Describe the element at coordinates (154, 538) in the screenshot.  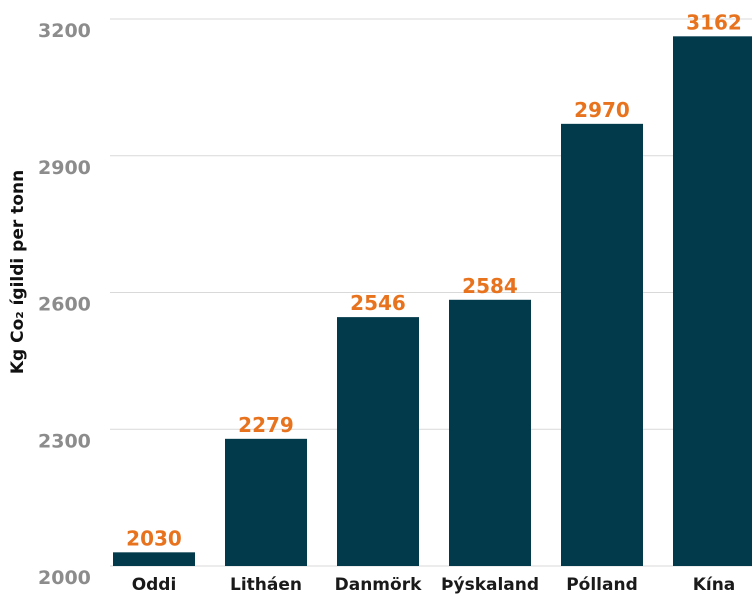
I see `data-label-1: 2030` at that location.